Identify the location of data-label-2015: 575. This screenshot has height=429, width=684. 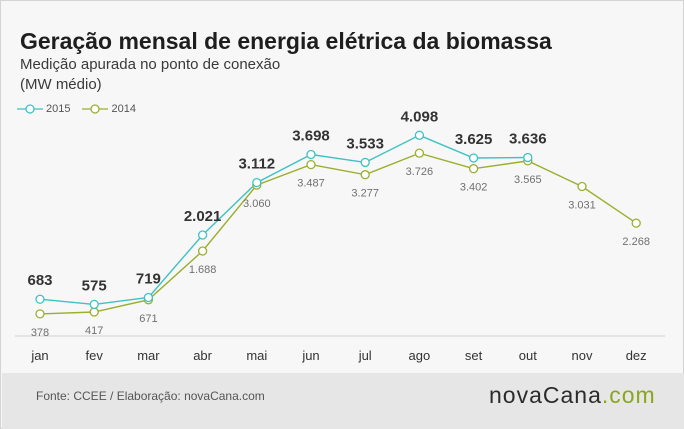
(94, 285).